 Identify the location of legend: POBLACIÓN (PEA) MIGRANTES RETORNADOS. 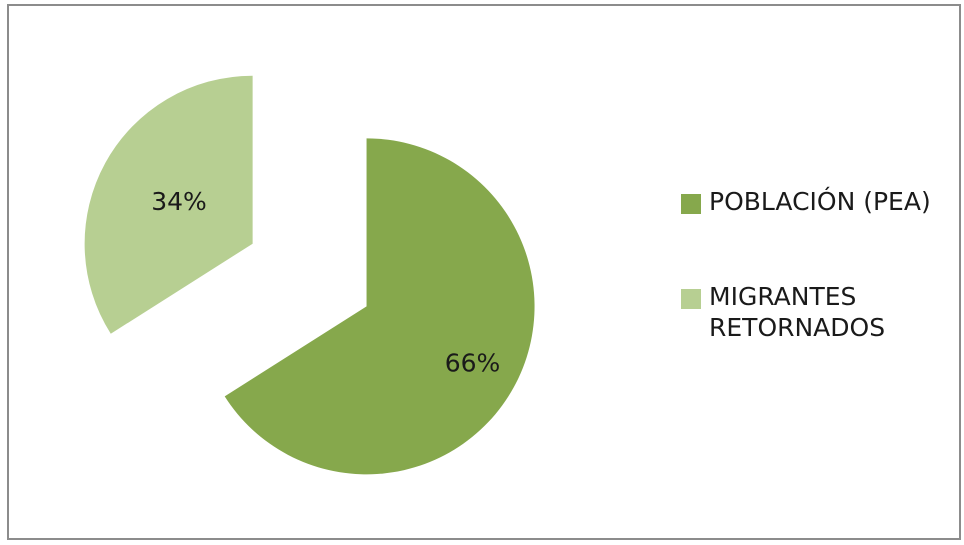
(821, 264).